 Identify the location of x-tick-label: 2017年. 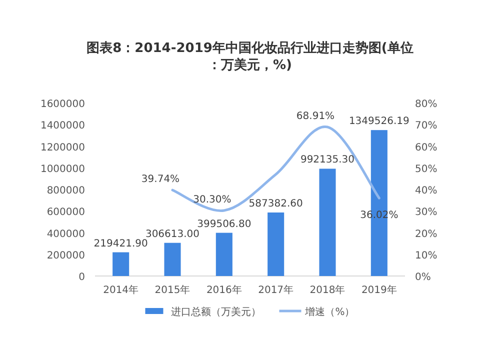
(276, 290).